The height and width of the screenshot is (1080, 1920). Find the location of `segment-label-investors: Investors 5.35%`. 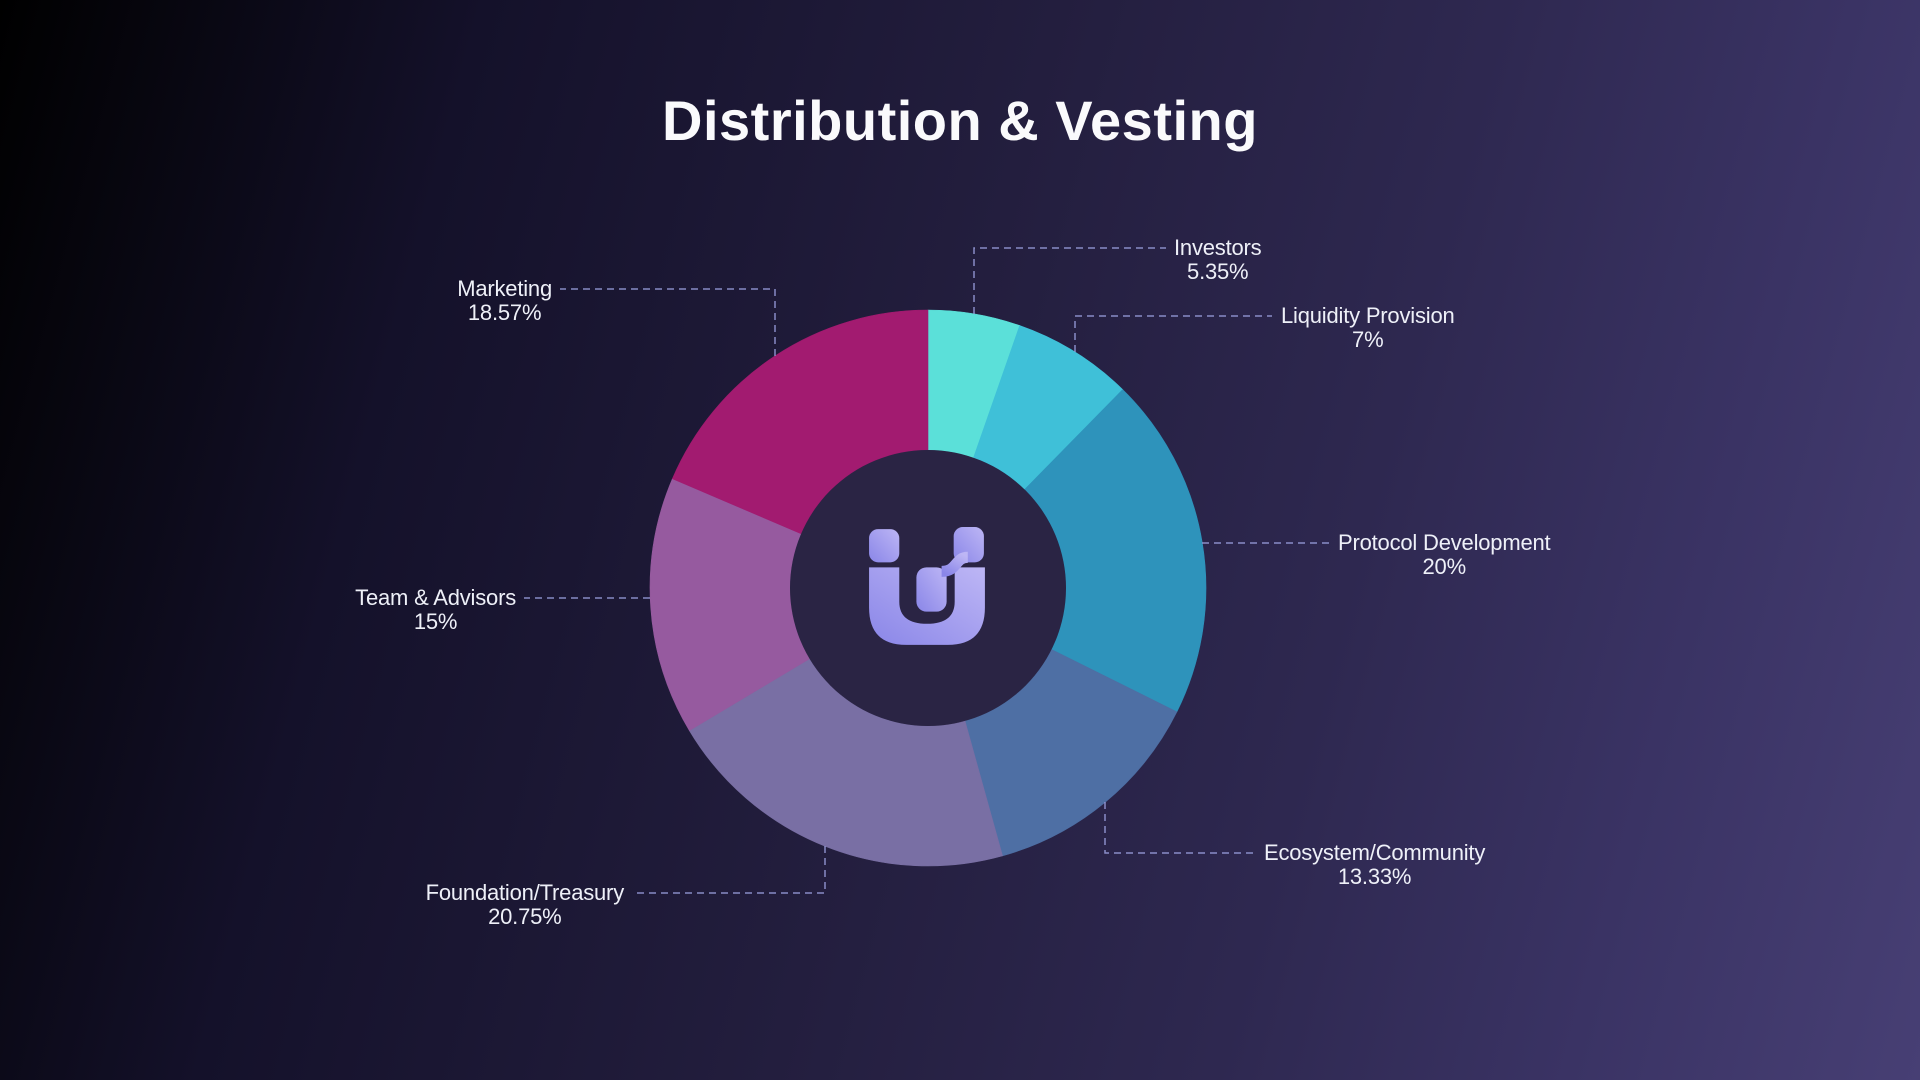

segment-label-investors: Investors 5.35% is located at coordinates (1218, 259).